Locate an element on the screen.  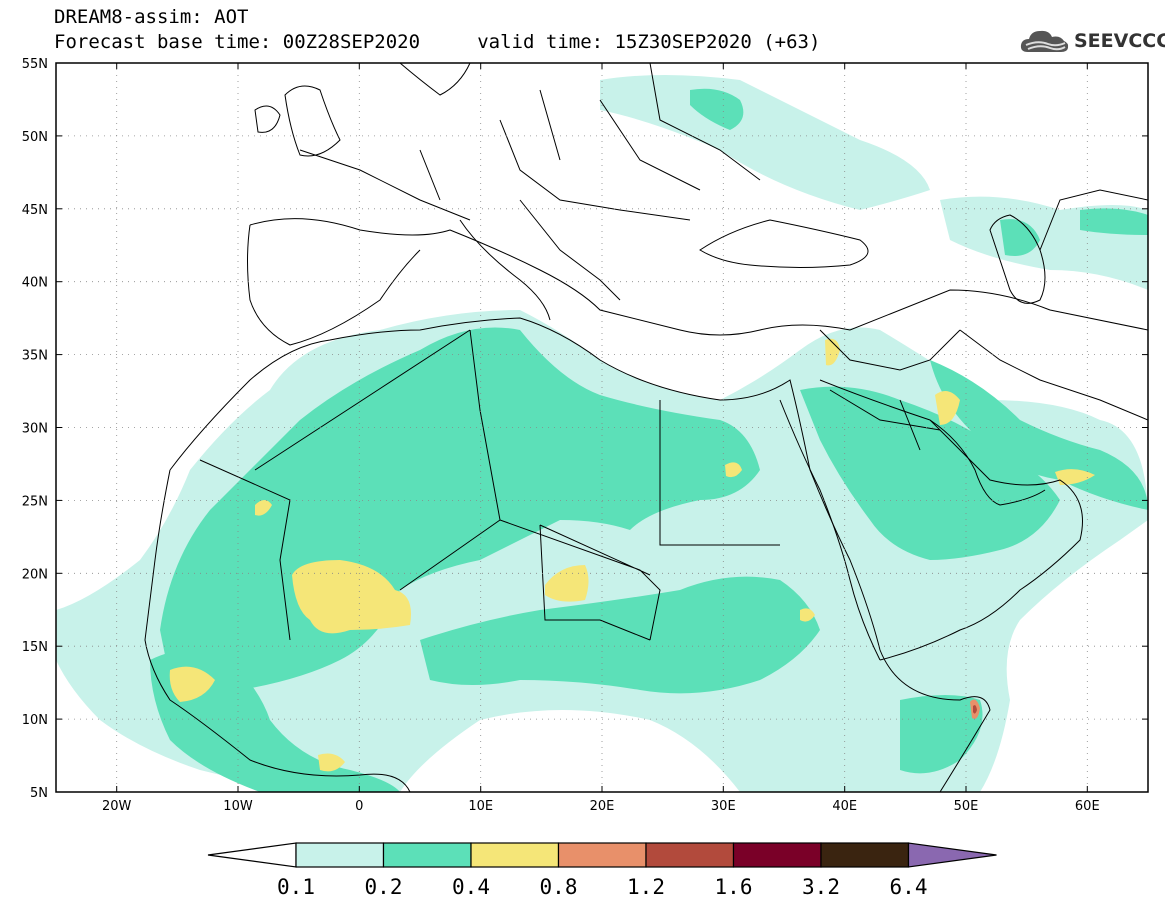
lon-label: 50E is located at coordinates (966, 806).